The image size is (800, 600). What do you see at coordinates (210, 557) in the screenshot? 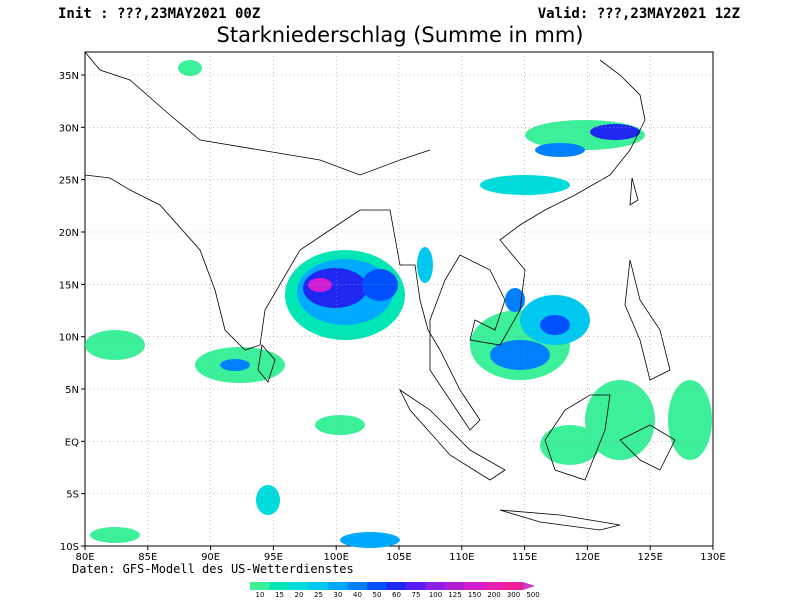
I see `lon-label: 90E` at bounding box center [210, 557].